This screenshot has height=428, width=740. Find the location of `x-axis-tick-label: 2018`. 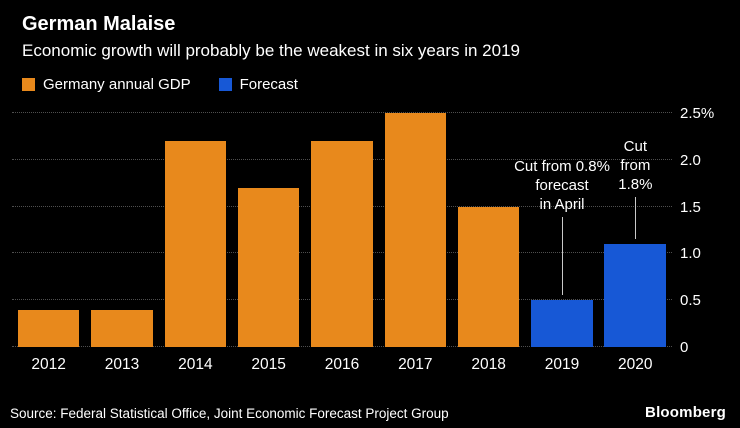

x-axis-tick-label: 2018 is located at coordinates (488, 364).